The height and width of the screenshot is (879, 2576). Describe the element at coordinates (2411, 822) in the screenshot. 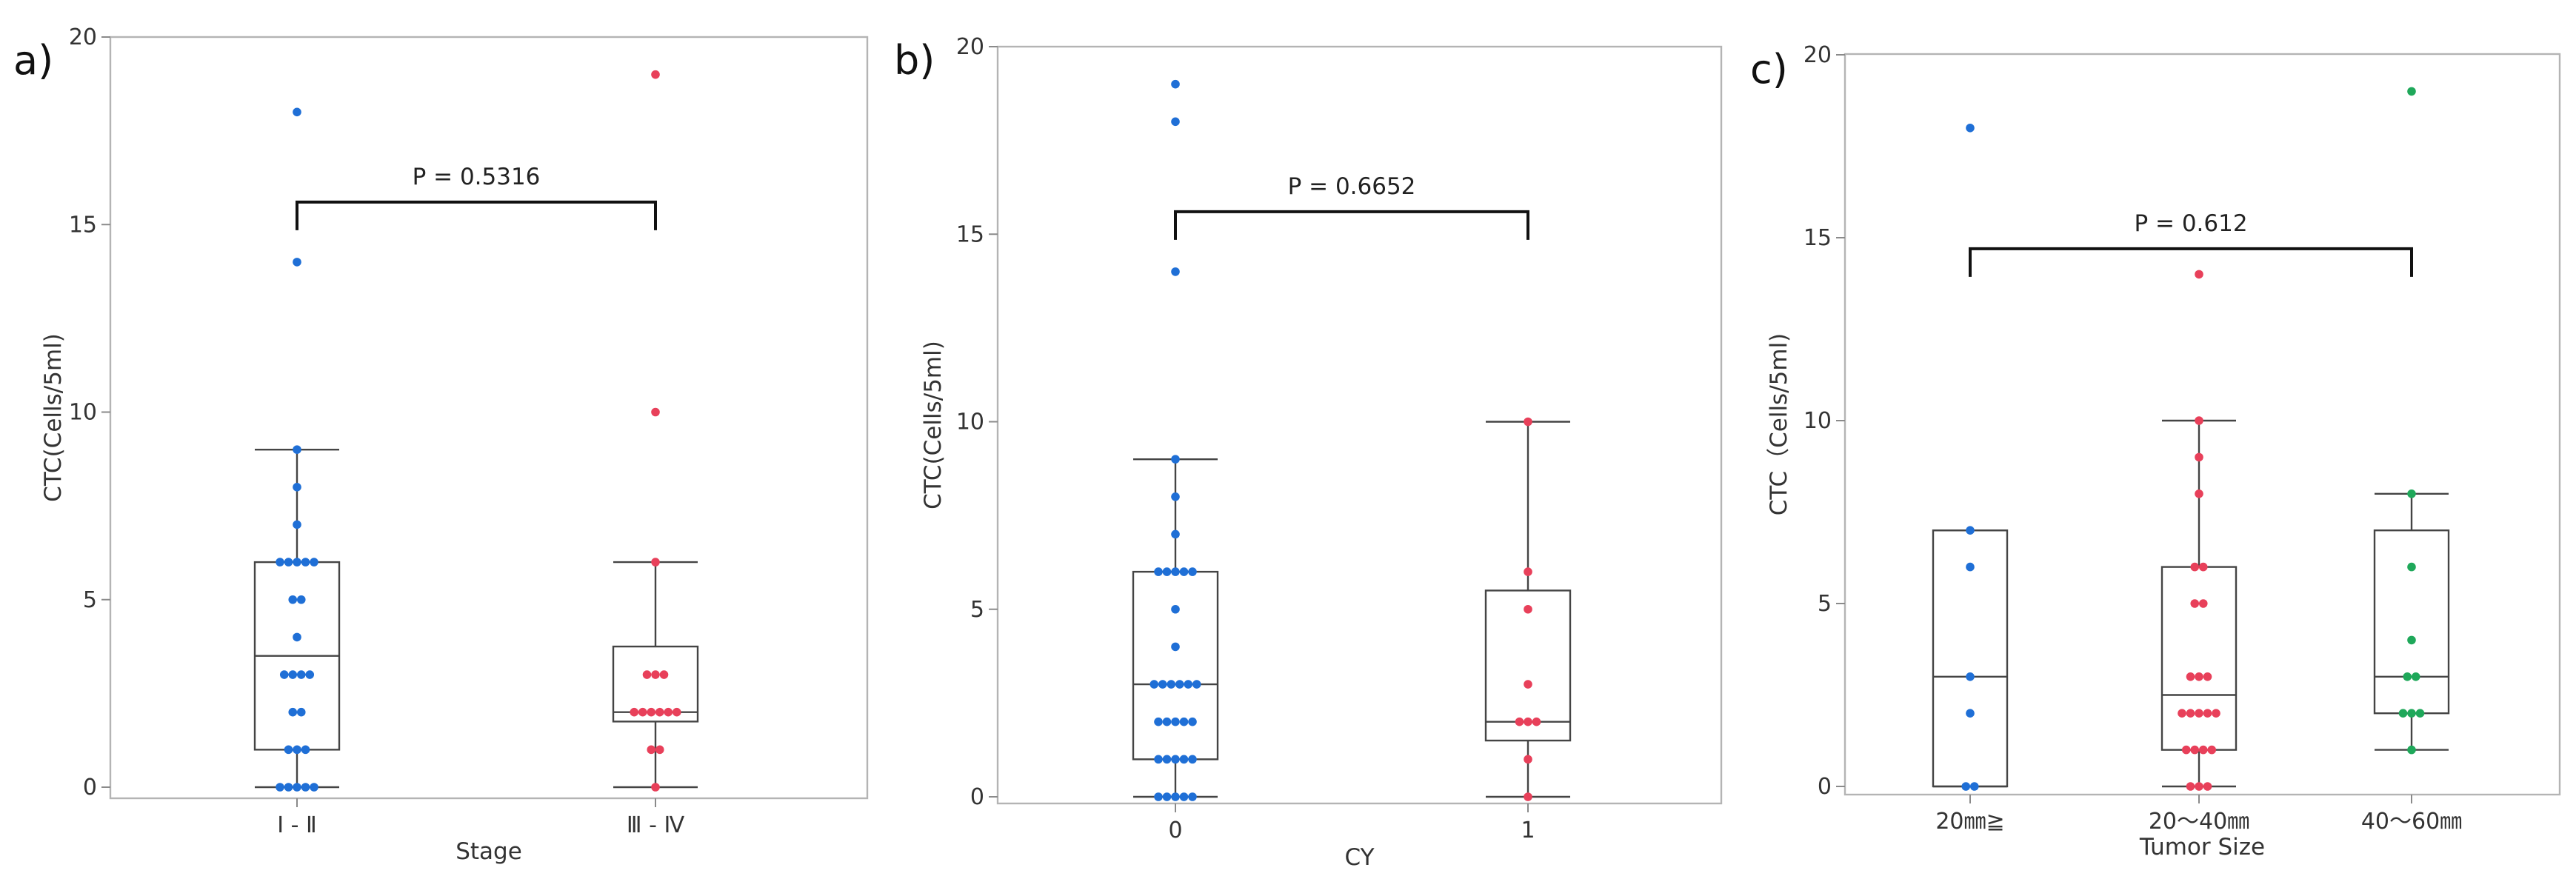

I see `x-tick-label: 40～60㎜` at that location.